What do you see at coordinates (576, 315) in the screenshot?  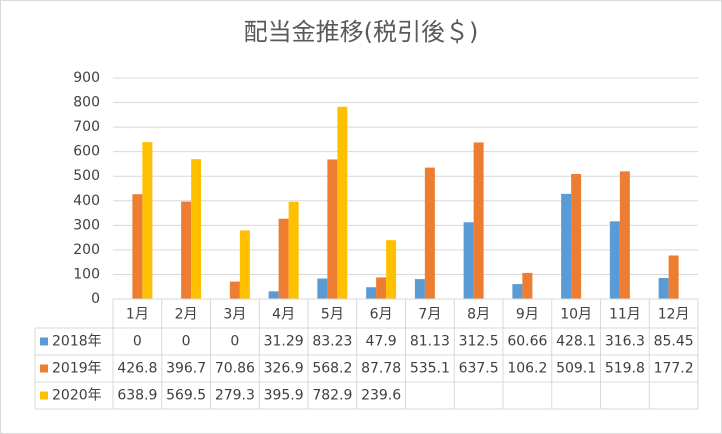 I see `x-tick-label: 10月` at bounding box center [576, 315].